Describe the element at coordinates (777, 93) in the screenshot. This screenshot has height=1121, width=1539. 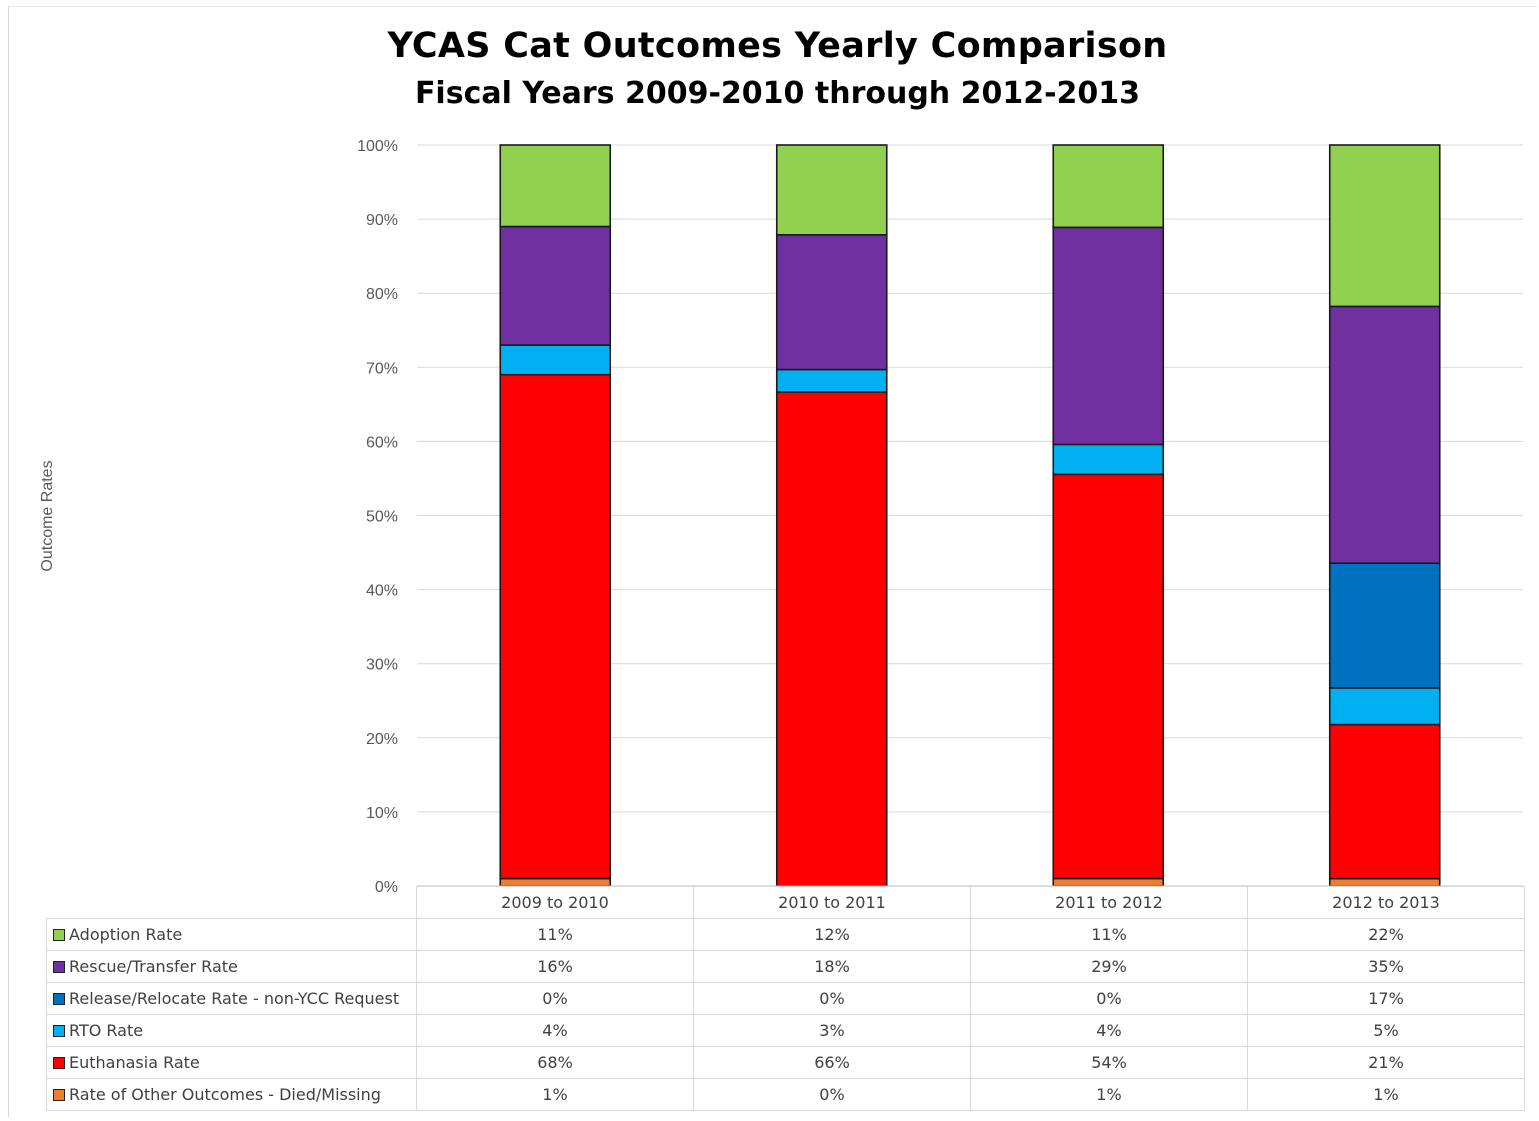
I see `chart-subtitle: Fiscal Years 2009-2010 through 2012-2013` at that location.